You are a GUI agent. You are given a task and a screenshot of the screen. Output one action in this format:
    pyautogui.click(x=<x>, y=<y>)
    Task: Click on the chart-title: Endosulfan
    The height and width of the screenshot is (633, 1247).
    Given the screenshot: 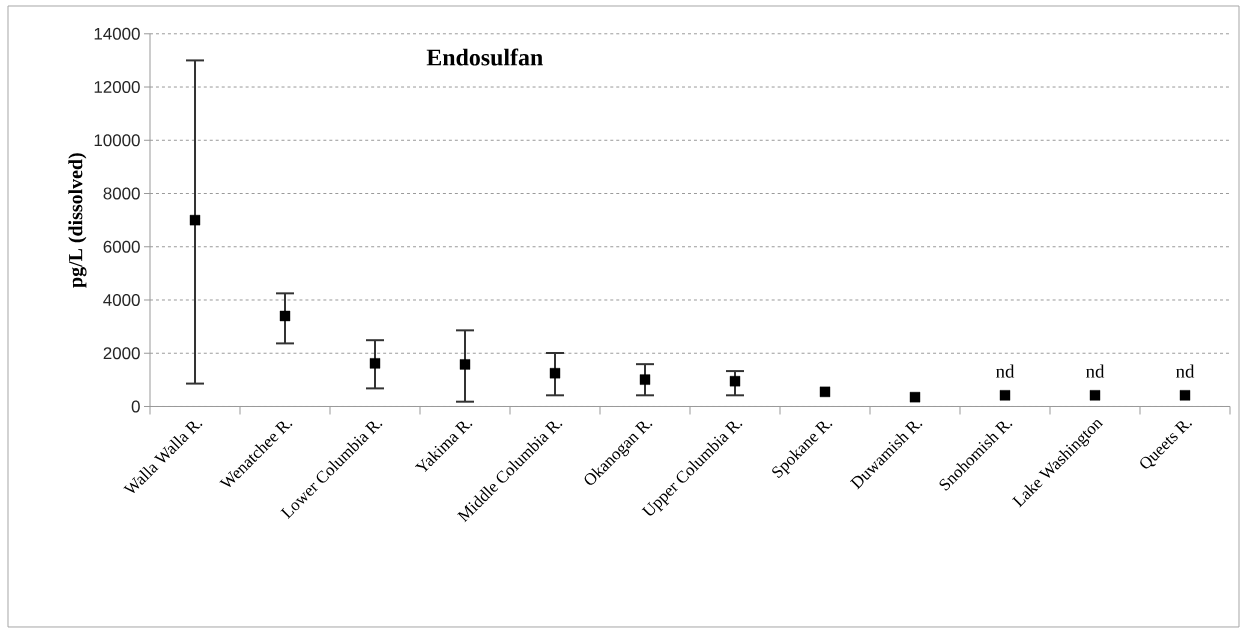 What is the action you would take?
    pyautogui.click(x=484, y=57)
    